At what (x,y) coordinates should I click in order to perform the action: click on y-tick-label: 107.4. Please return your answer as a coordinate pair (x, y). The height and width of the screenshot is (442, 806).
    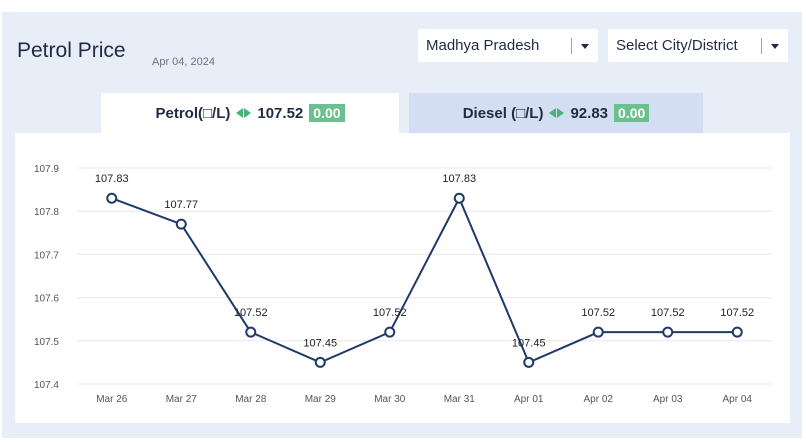
    Looking at the image, I should click on (46, 385).